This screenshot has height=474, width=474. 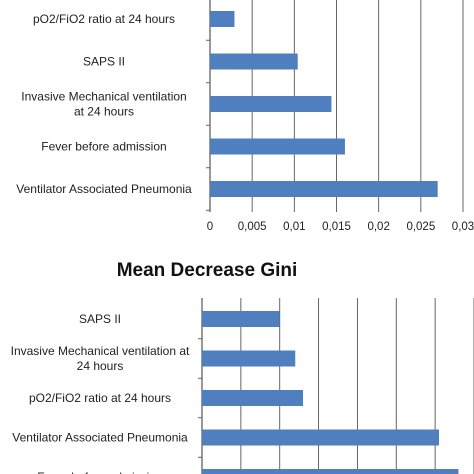 I want to click on x-tick-label: 0,02, so click(x=378, y=227).